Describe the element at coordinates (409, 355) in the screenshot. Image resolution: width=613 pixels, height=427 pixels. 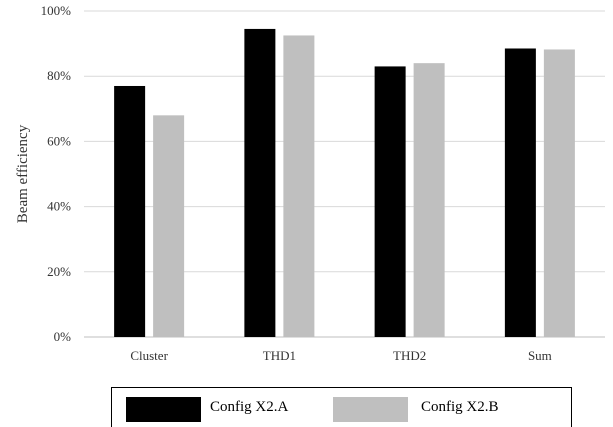
I see `x-tick-label: THD2` at that location.